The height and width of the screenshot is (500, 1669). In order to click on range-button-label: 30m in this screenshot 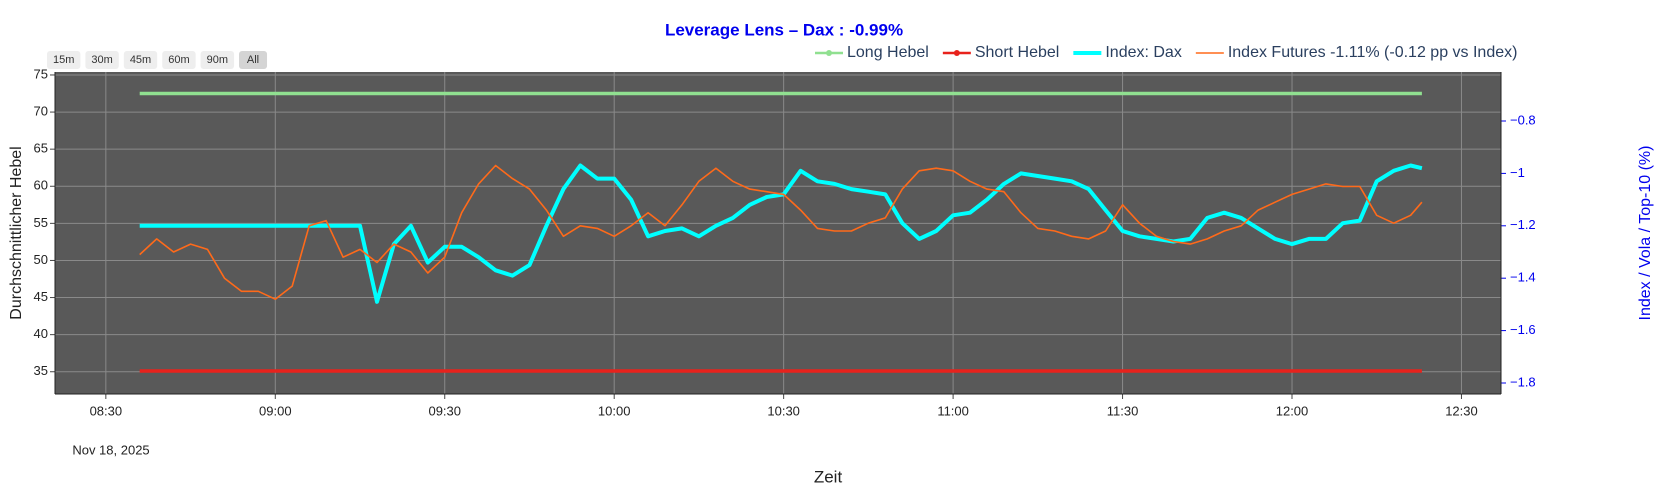, I will do `click(101, 60)`.